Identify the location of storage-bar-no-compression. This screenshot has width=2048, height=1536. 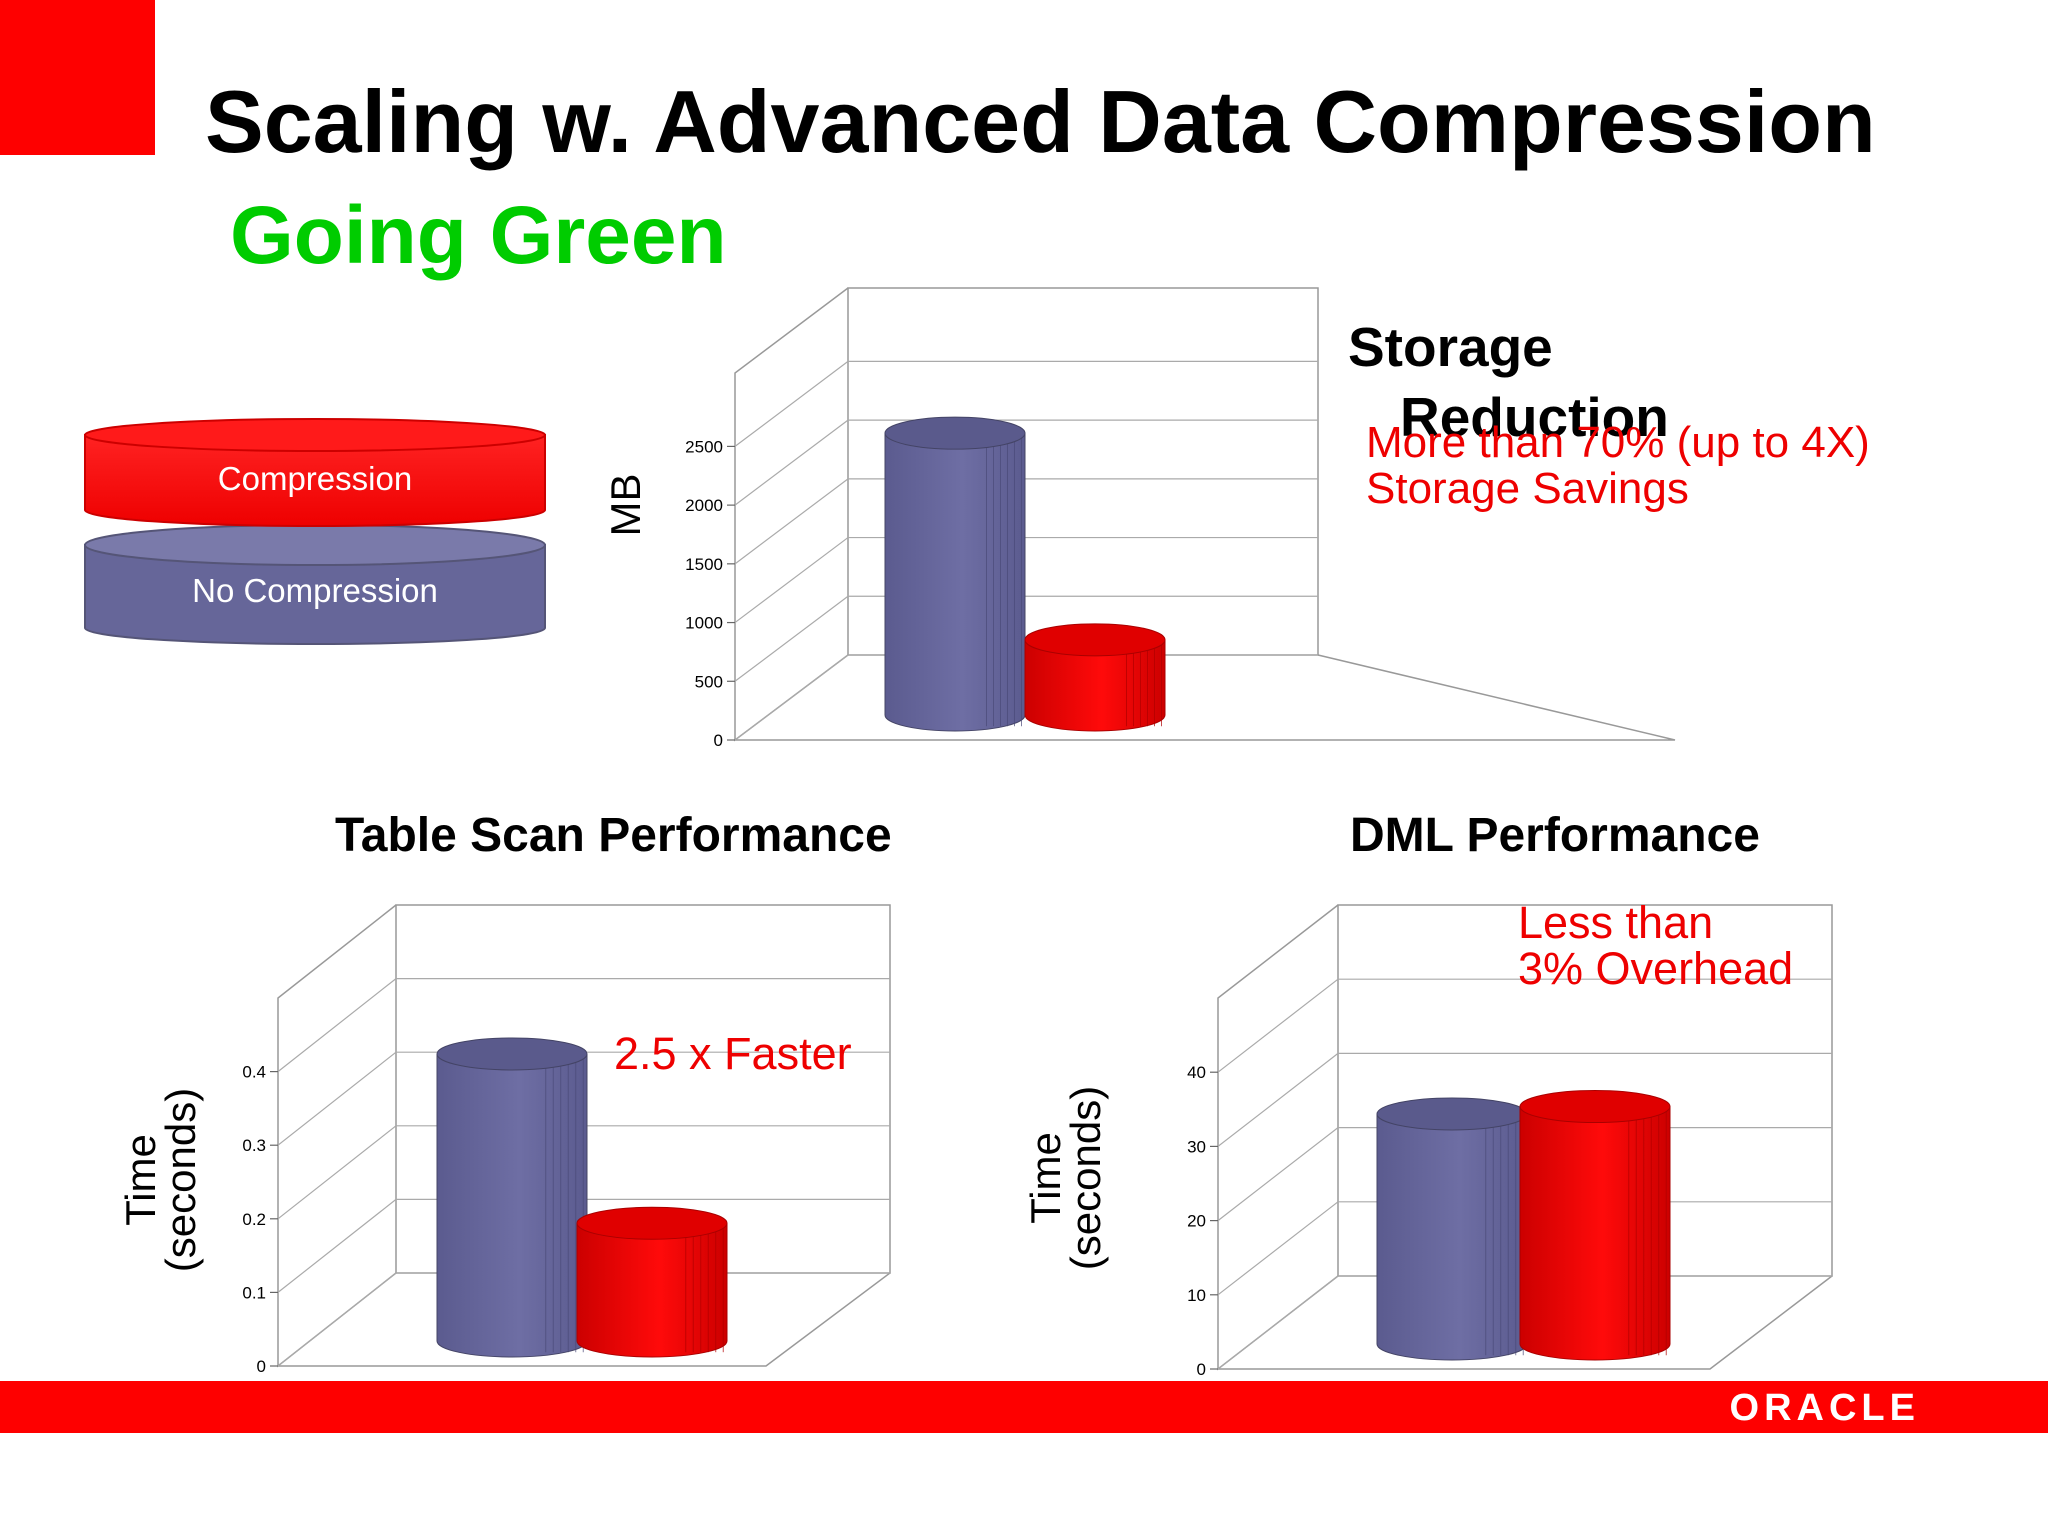
(955, 574).